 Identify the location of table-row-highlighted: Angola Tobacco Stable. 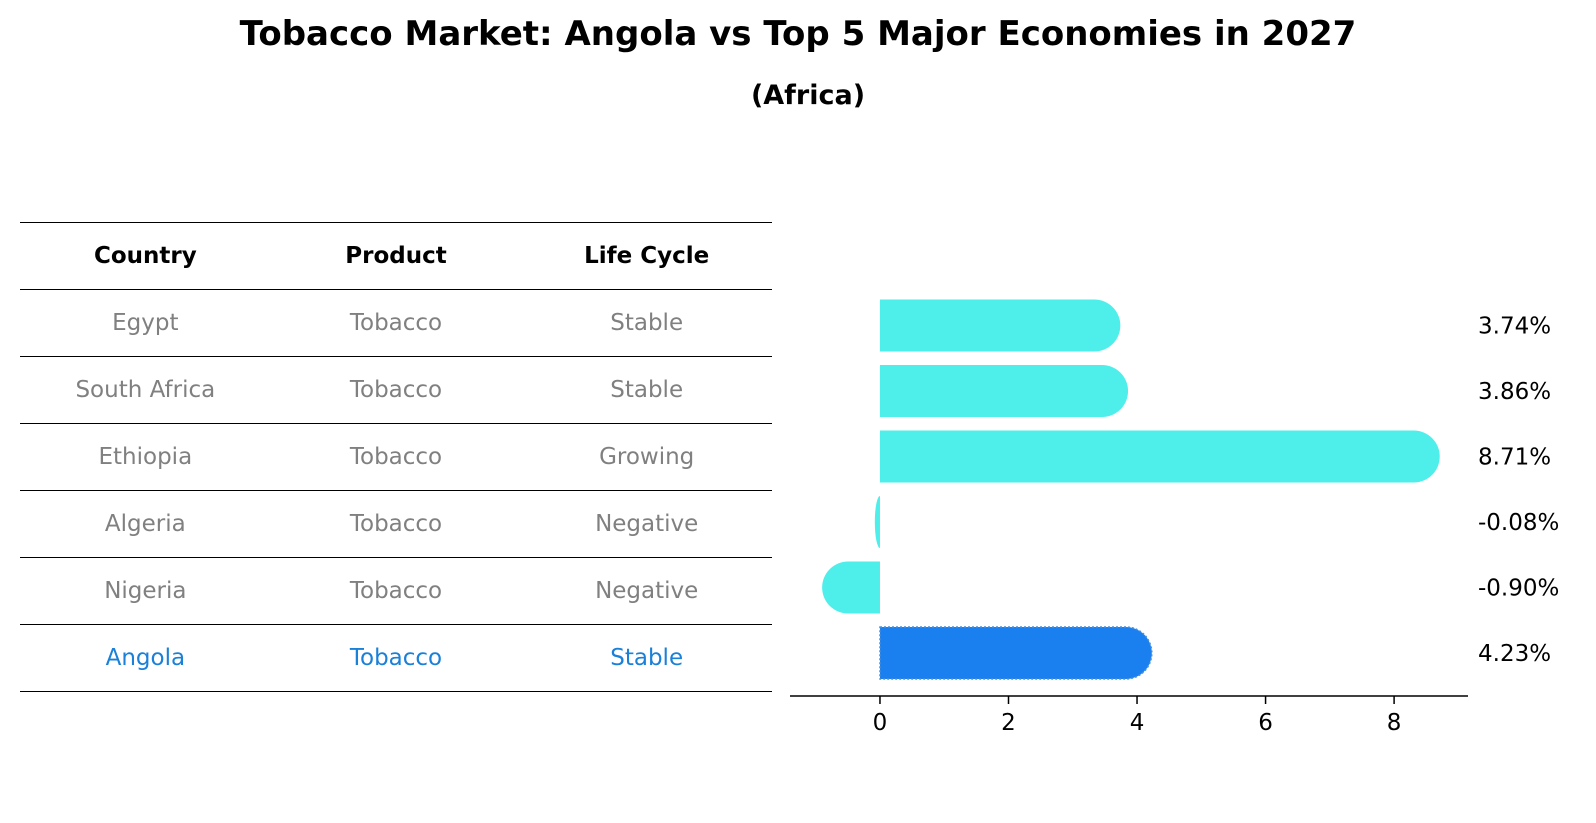
(396, 658).